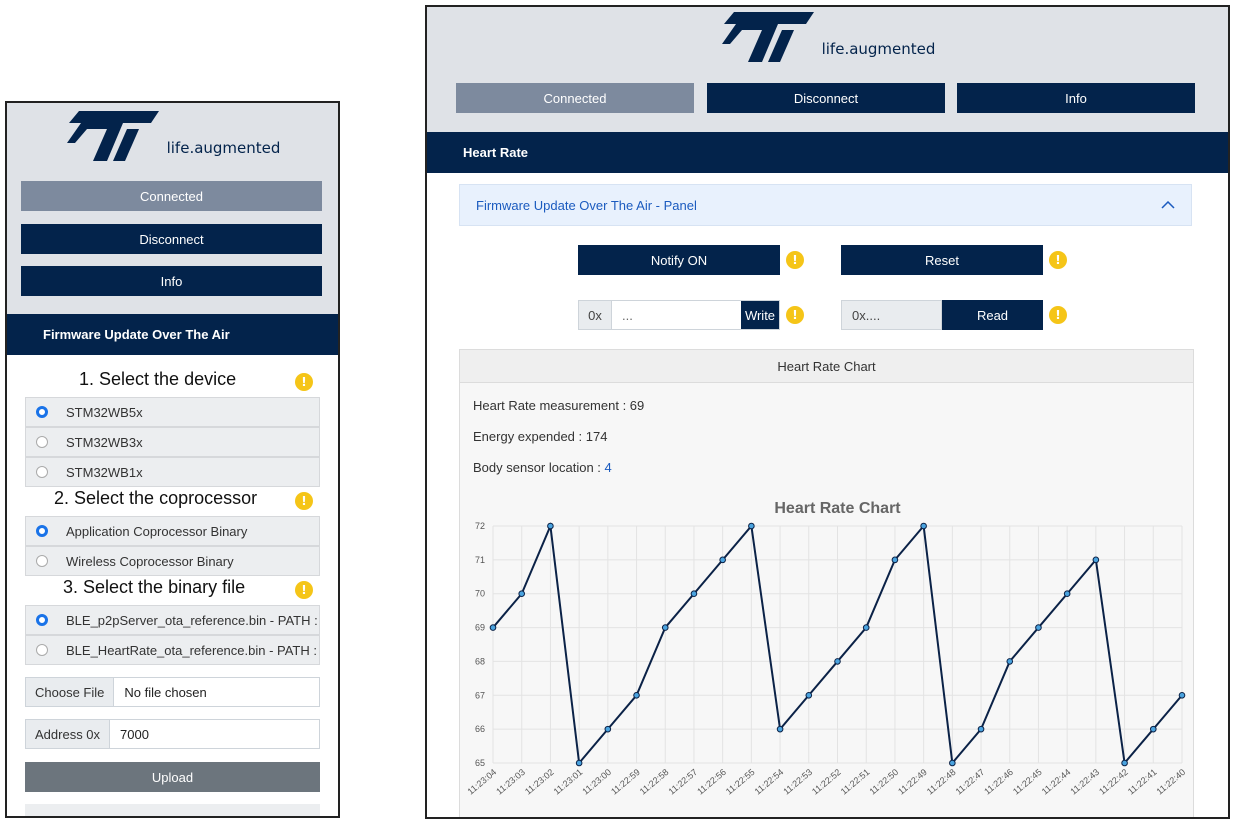 The image size is (1235, 820). Describe the element at coordinates (172, 777) in the screenshot. I see `upload-button: Upload` at that location.